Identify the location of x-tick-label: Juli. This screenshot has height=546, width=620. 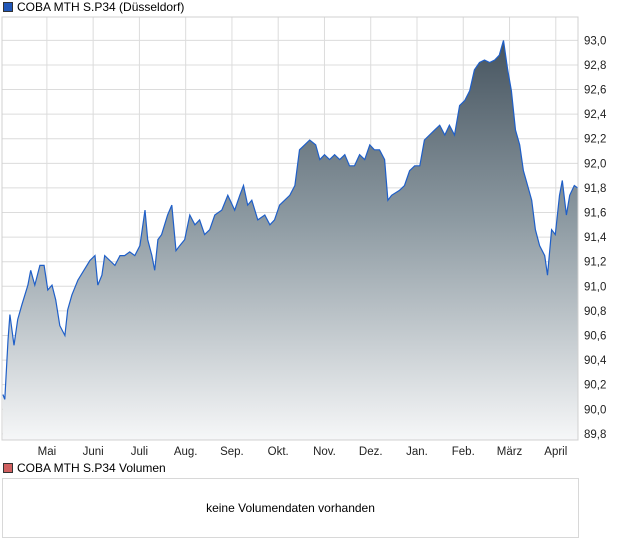
(139, 452).